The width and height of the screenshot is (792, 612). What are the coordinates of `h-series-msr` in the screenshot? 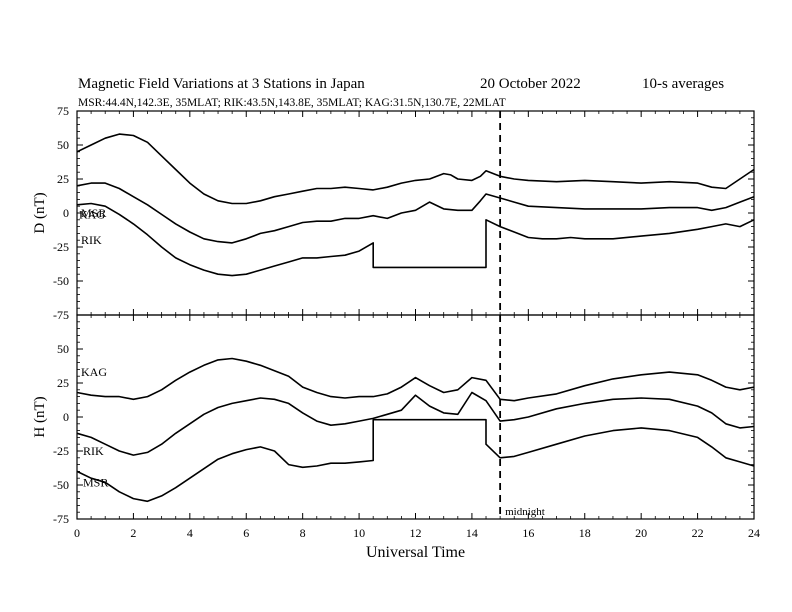 It's located at (415, 460).